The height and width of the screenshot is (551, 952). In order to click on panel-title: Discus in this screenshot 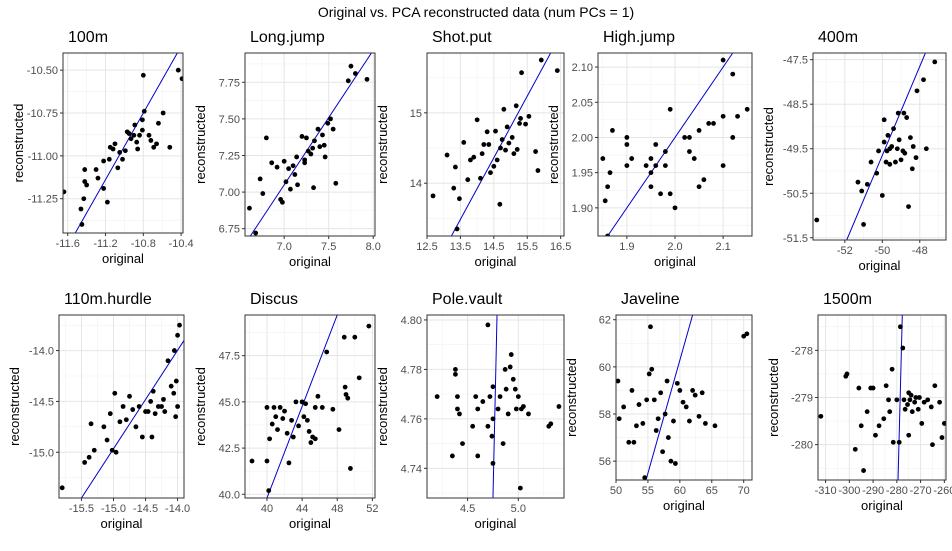, I will do `click(274, 299)`.